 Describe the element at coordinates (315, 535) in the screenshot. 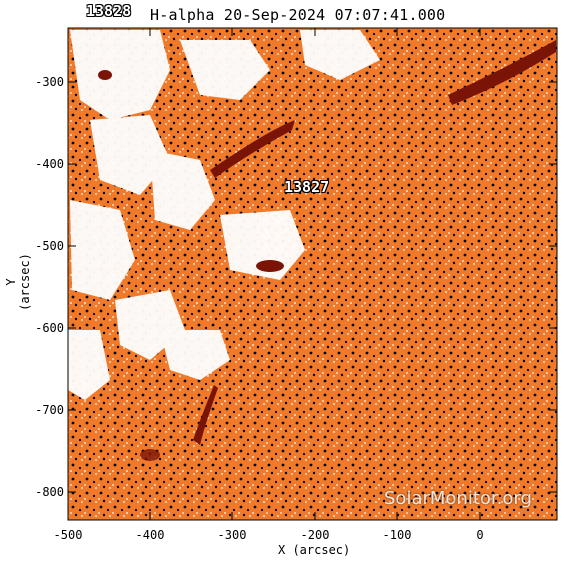

I see `x-tick-label: -200` at that location.